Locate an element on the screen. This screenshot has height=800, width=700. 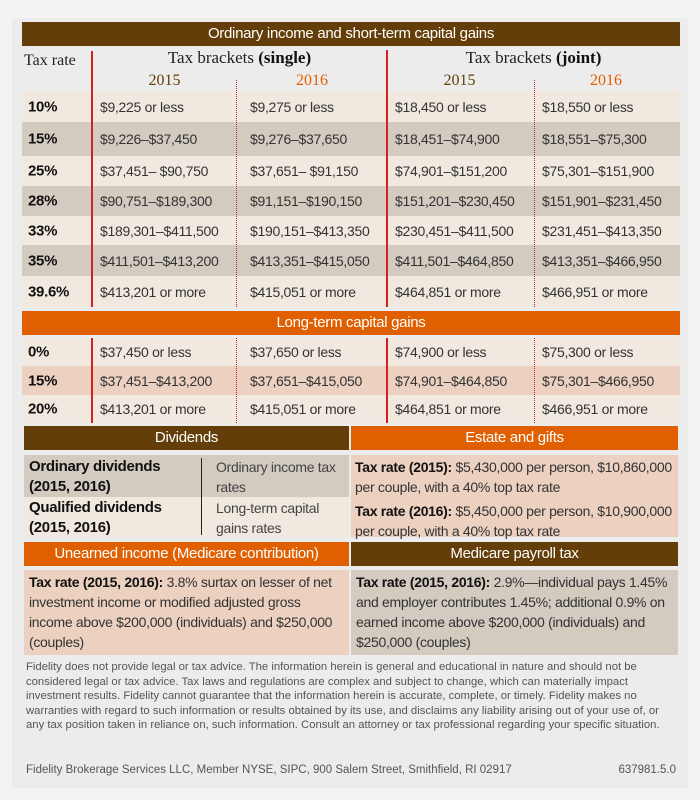
bracket-cell: $75,301–$466,950 is located at coordinates (598, 380).